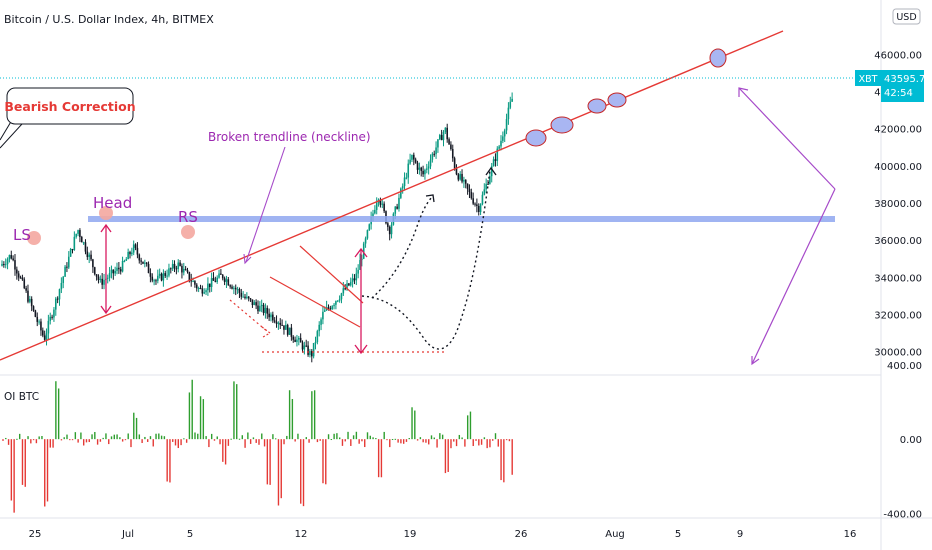 The image size is (932, 550). I want to click on price-tick-label: 46000.00, so click(898, 55).